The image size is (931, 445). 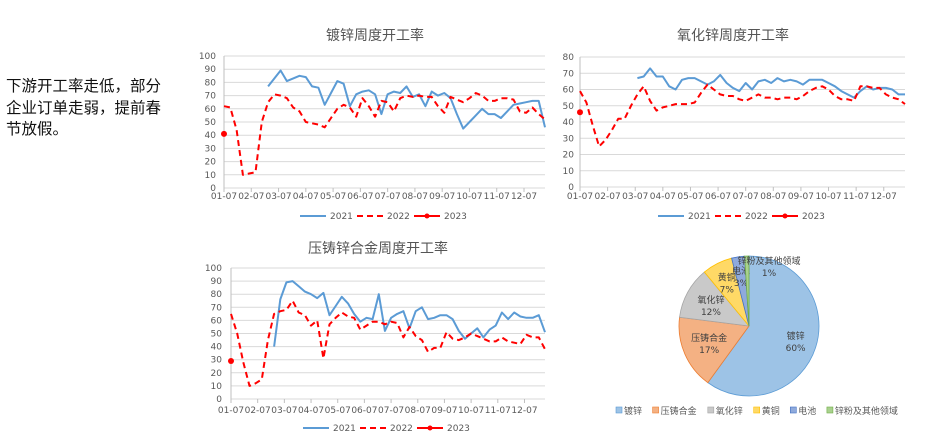 What do you see at coordinates (741, 284) in the screenshot?
I see `pie-pct: 3%` at bounding box center [741, 284].